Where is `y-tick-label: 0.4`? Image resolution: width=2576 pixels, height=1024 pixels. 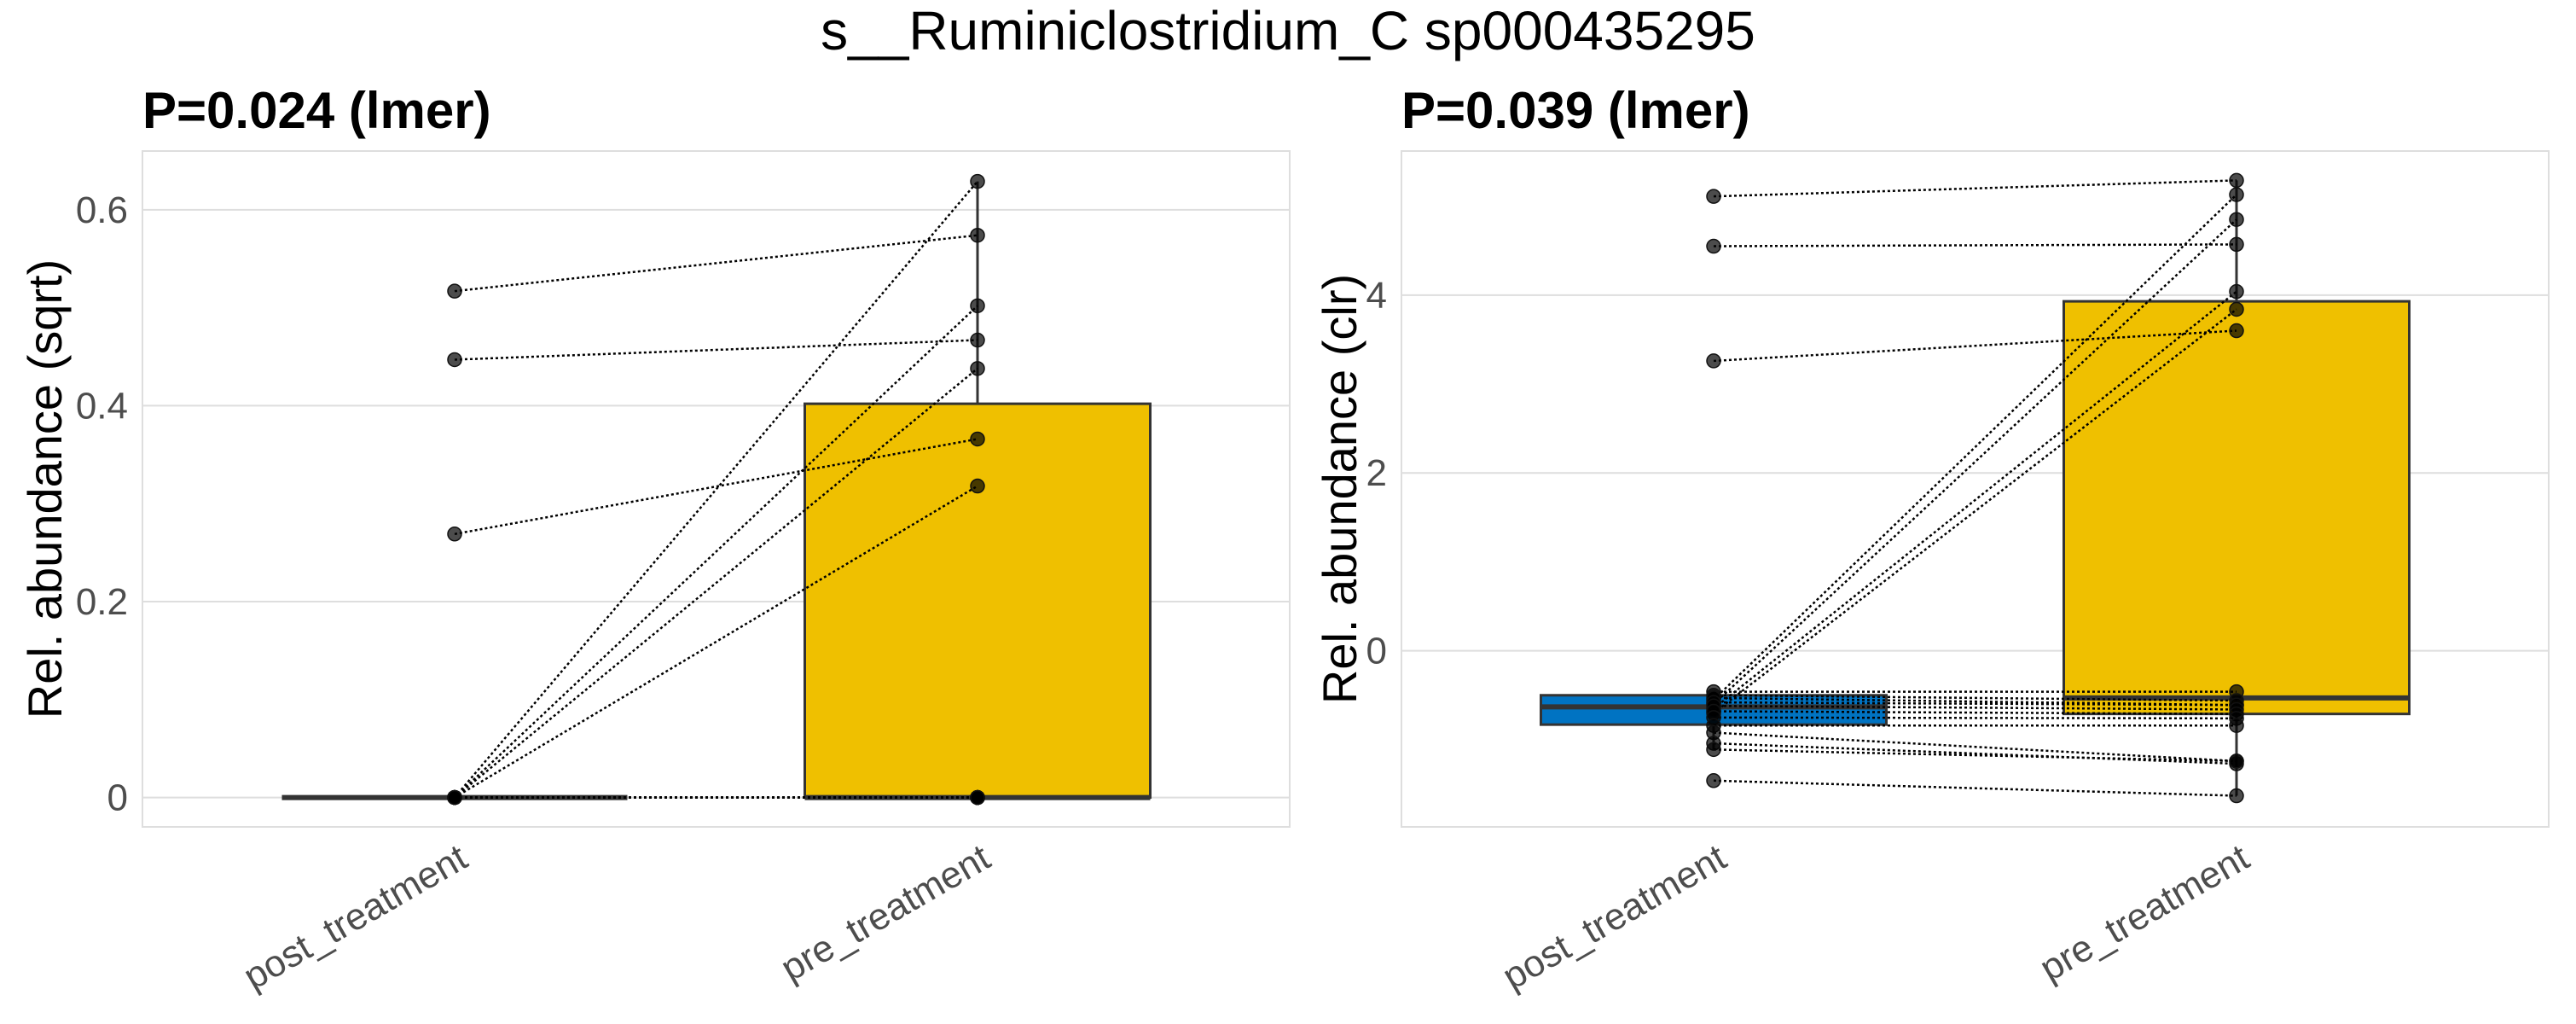
y-tick-label: 0.4 is located at coordinates (102, 406).